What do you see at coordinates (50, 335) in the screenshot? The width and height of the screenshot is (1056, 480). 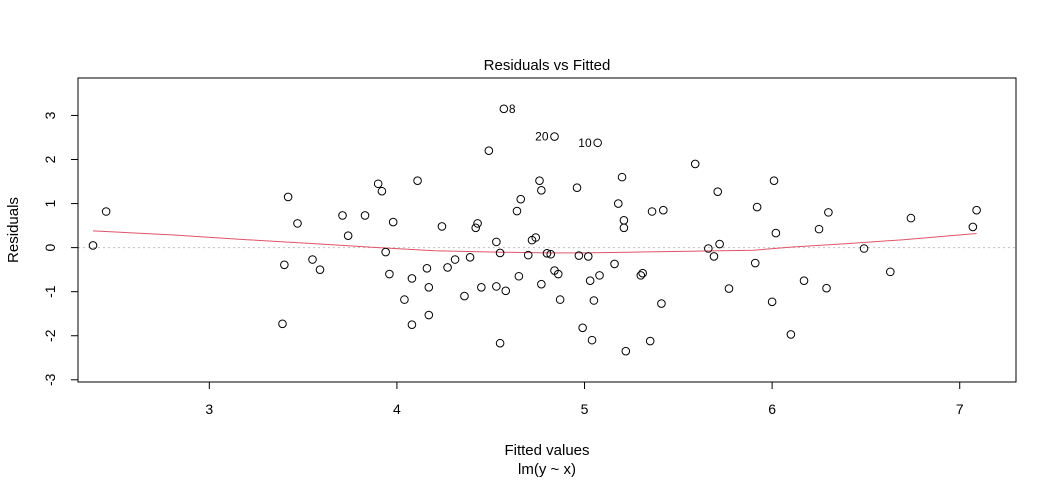 I see `y-tick-label: -2` at bounding box center [50, 335].